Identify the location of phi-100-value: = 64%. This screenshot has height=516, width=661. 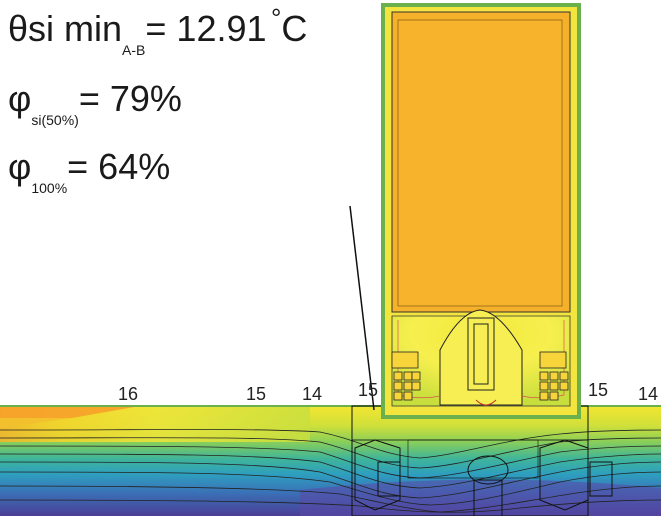
(119, 166).